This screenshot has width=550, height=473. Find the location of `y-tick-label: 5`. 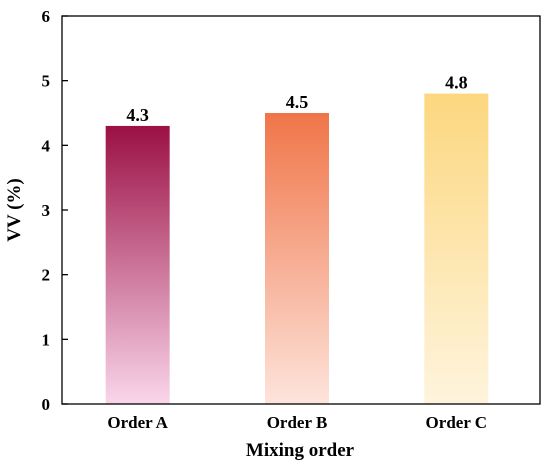

y-tick-label: 5 is located at coordinates (46, 81).